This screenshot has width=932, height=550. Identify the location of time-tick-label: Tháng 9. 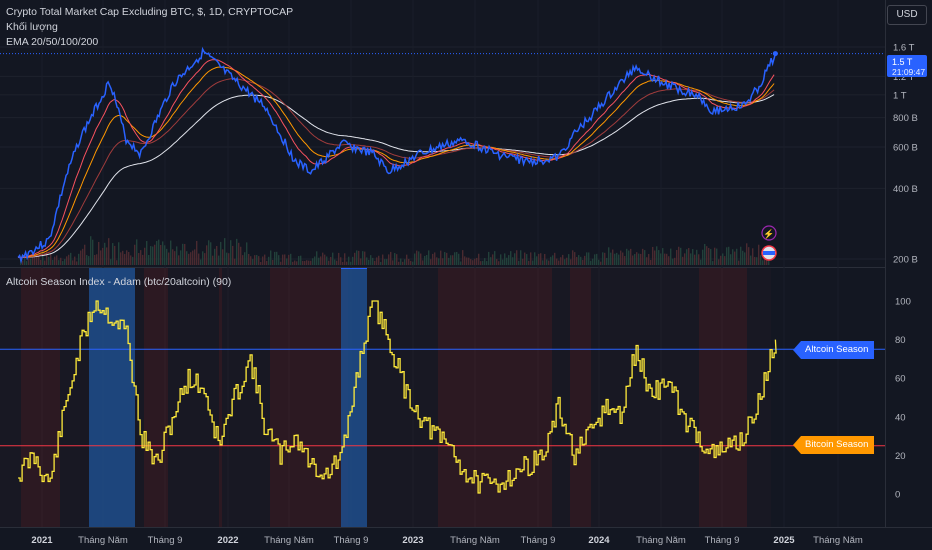
(538, 540).